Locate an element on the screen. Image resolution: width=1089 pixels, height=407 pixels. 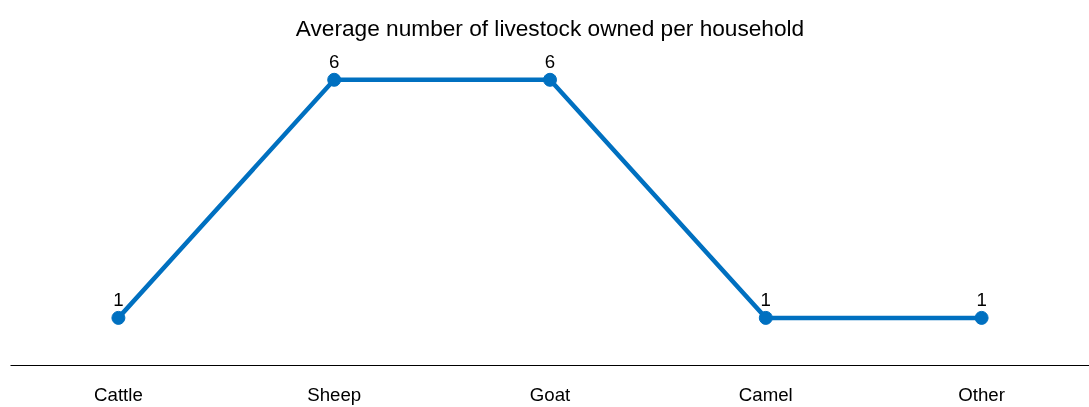
x-tick-label: Goat is located at coordinates (550, 394).